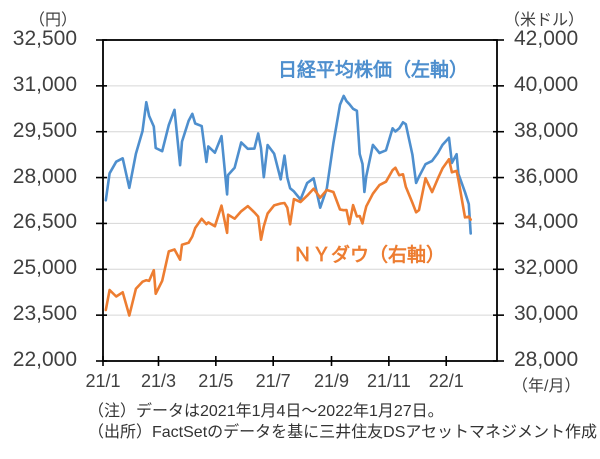 The image size is (600, 459). What do you see at coordinates (546, 176) in the screenshot?
I see `right-axis-tick-label: 36,000` at bounding box center [546, 176].